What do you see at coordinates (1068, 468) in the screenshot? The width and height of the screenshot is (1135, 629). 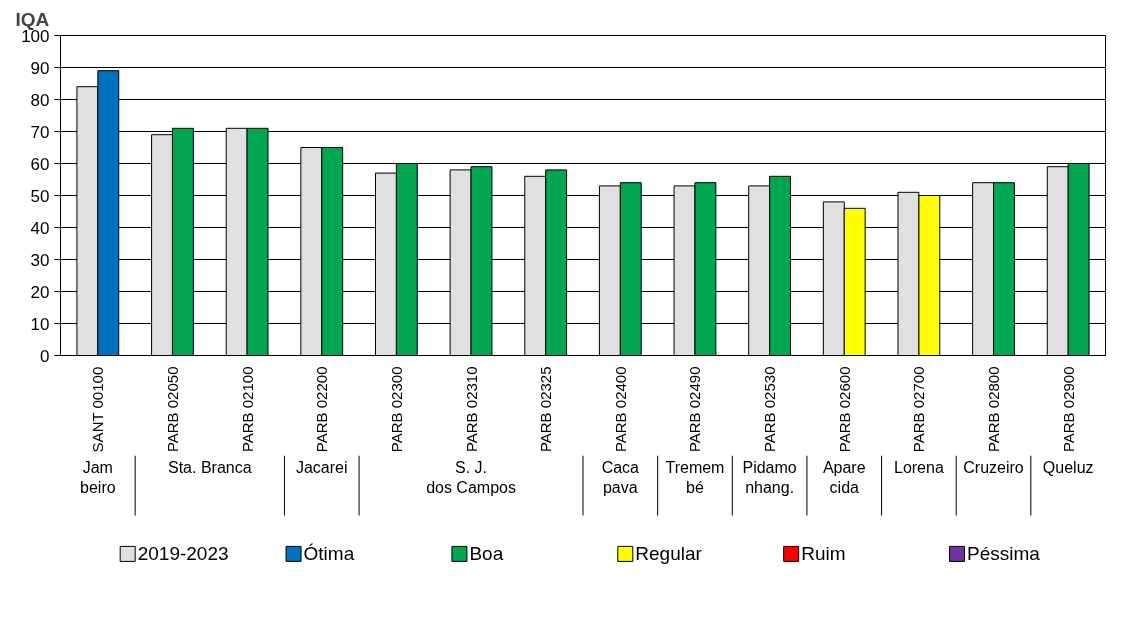 I see `text: Queluz` at bounding box center [1068, 468].